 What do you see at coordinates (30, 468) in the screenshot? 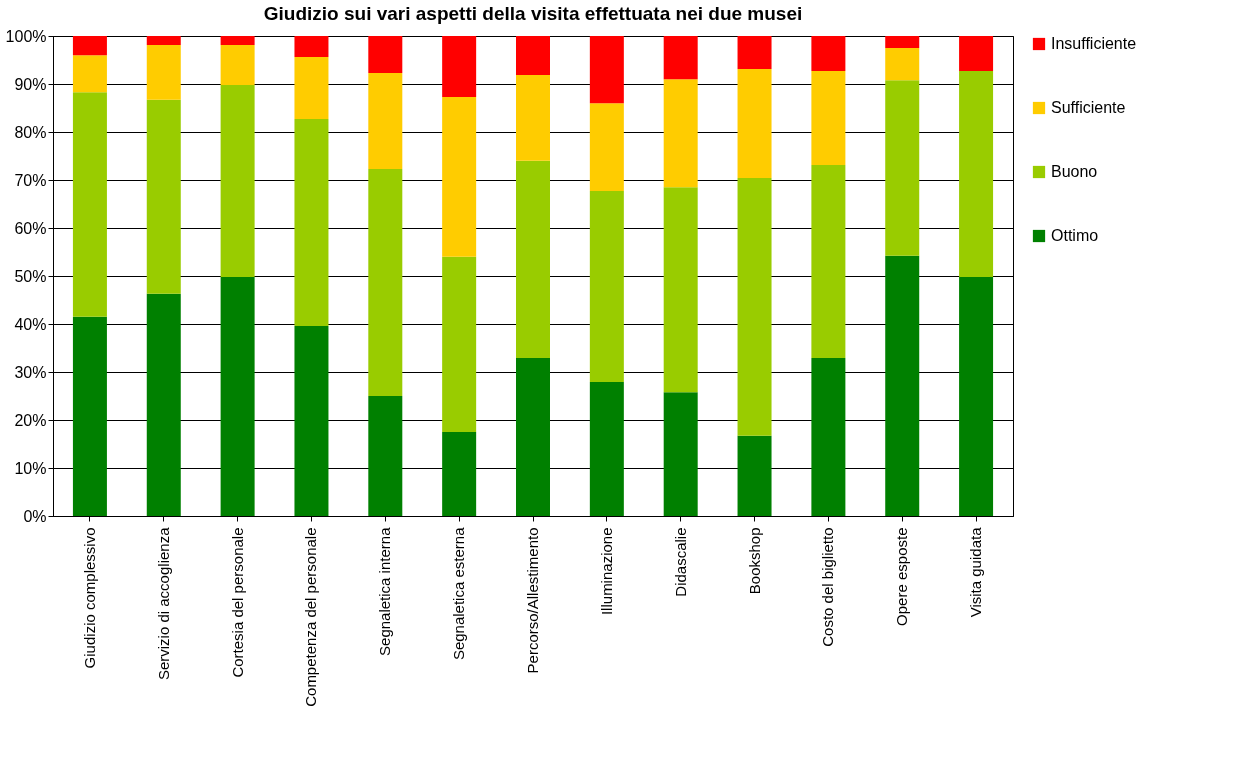
I see `y-tick-label: 10%` at bounding box center [30, 468].